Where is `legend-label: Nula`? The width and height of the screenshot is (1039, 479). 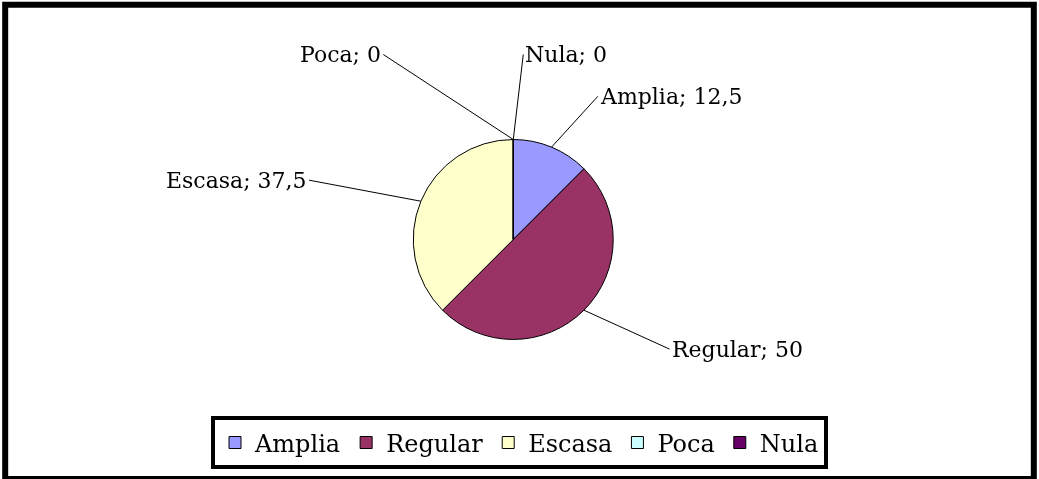
legend-label: Nula is located at coordinates (789, 443).